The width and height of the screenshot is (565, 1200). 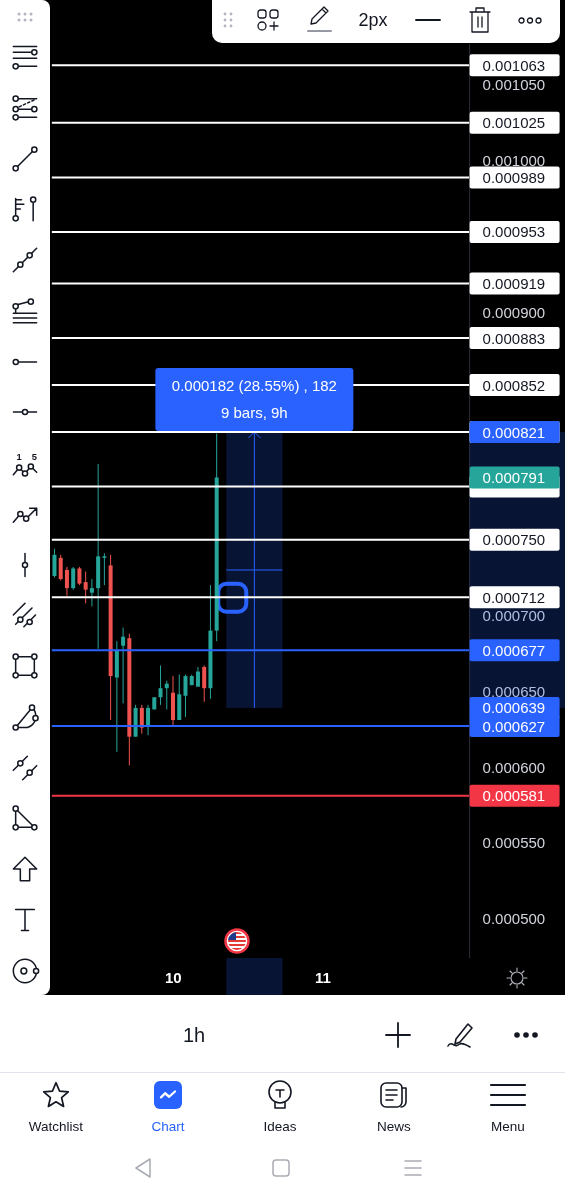 I want to click on ref-line-label: 0.000852, so click(x=514, y=385).